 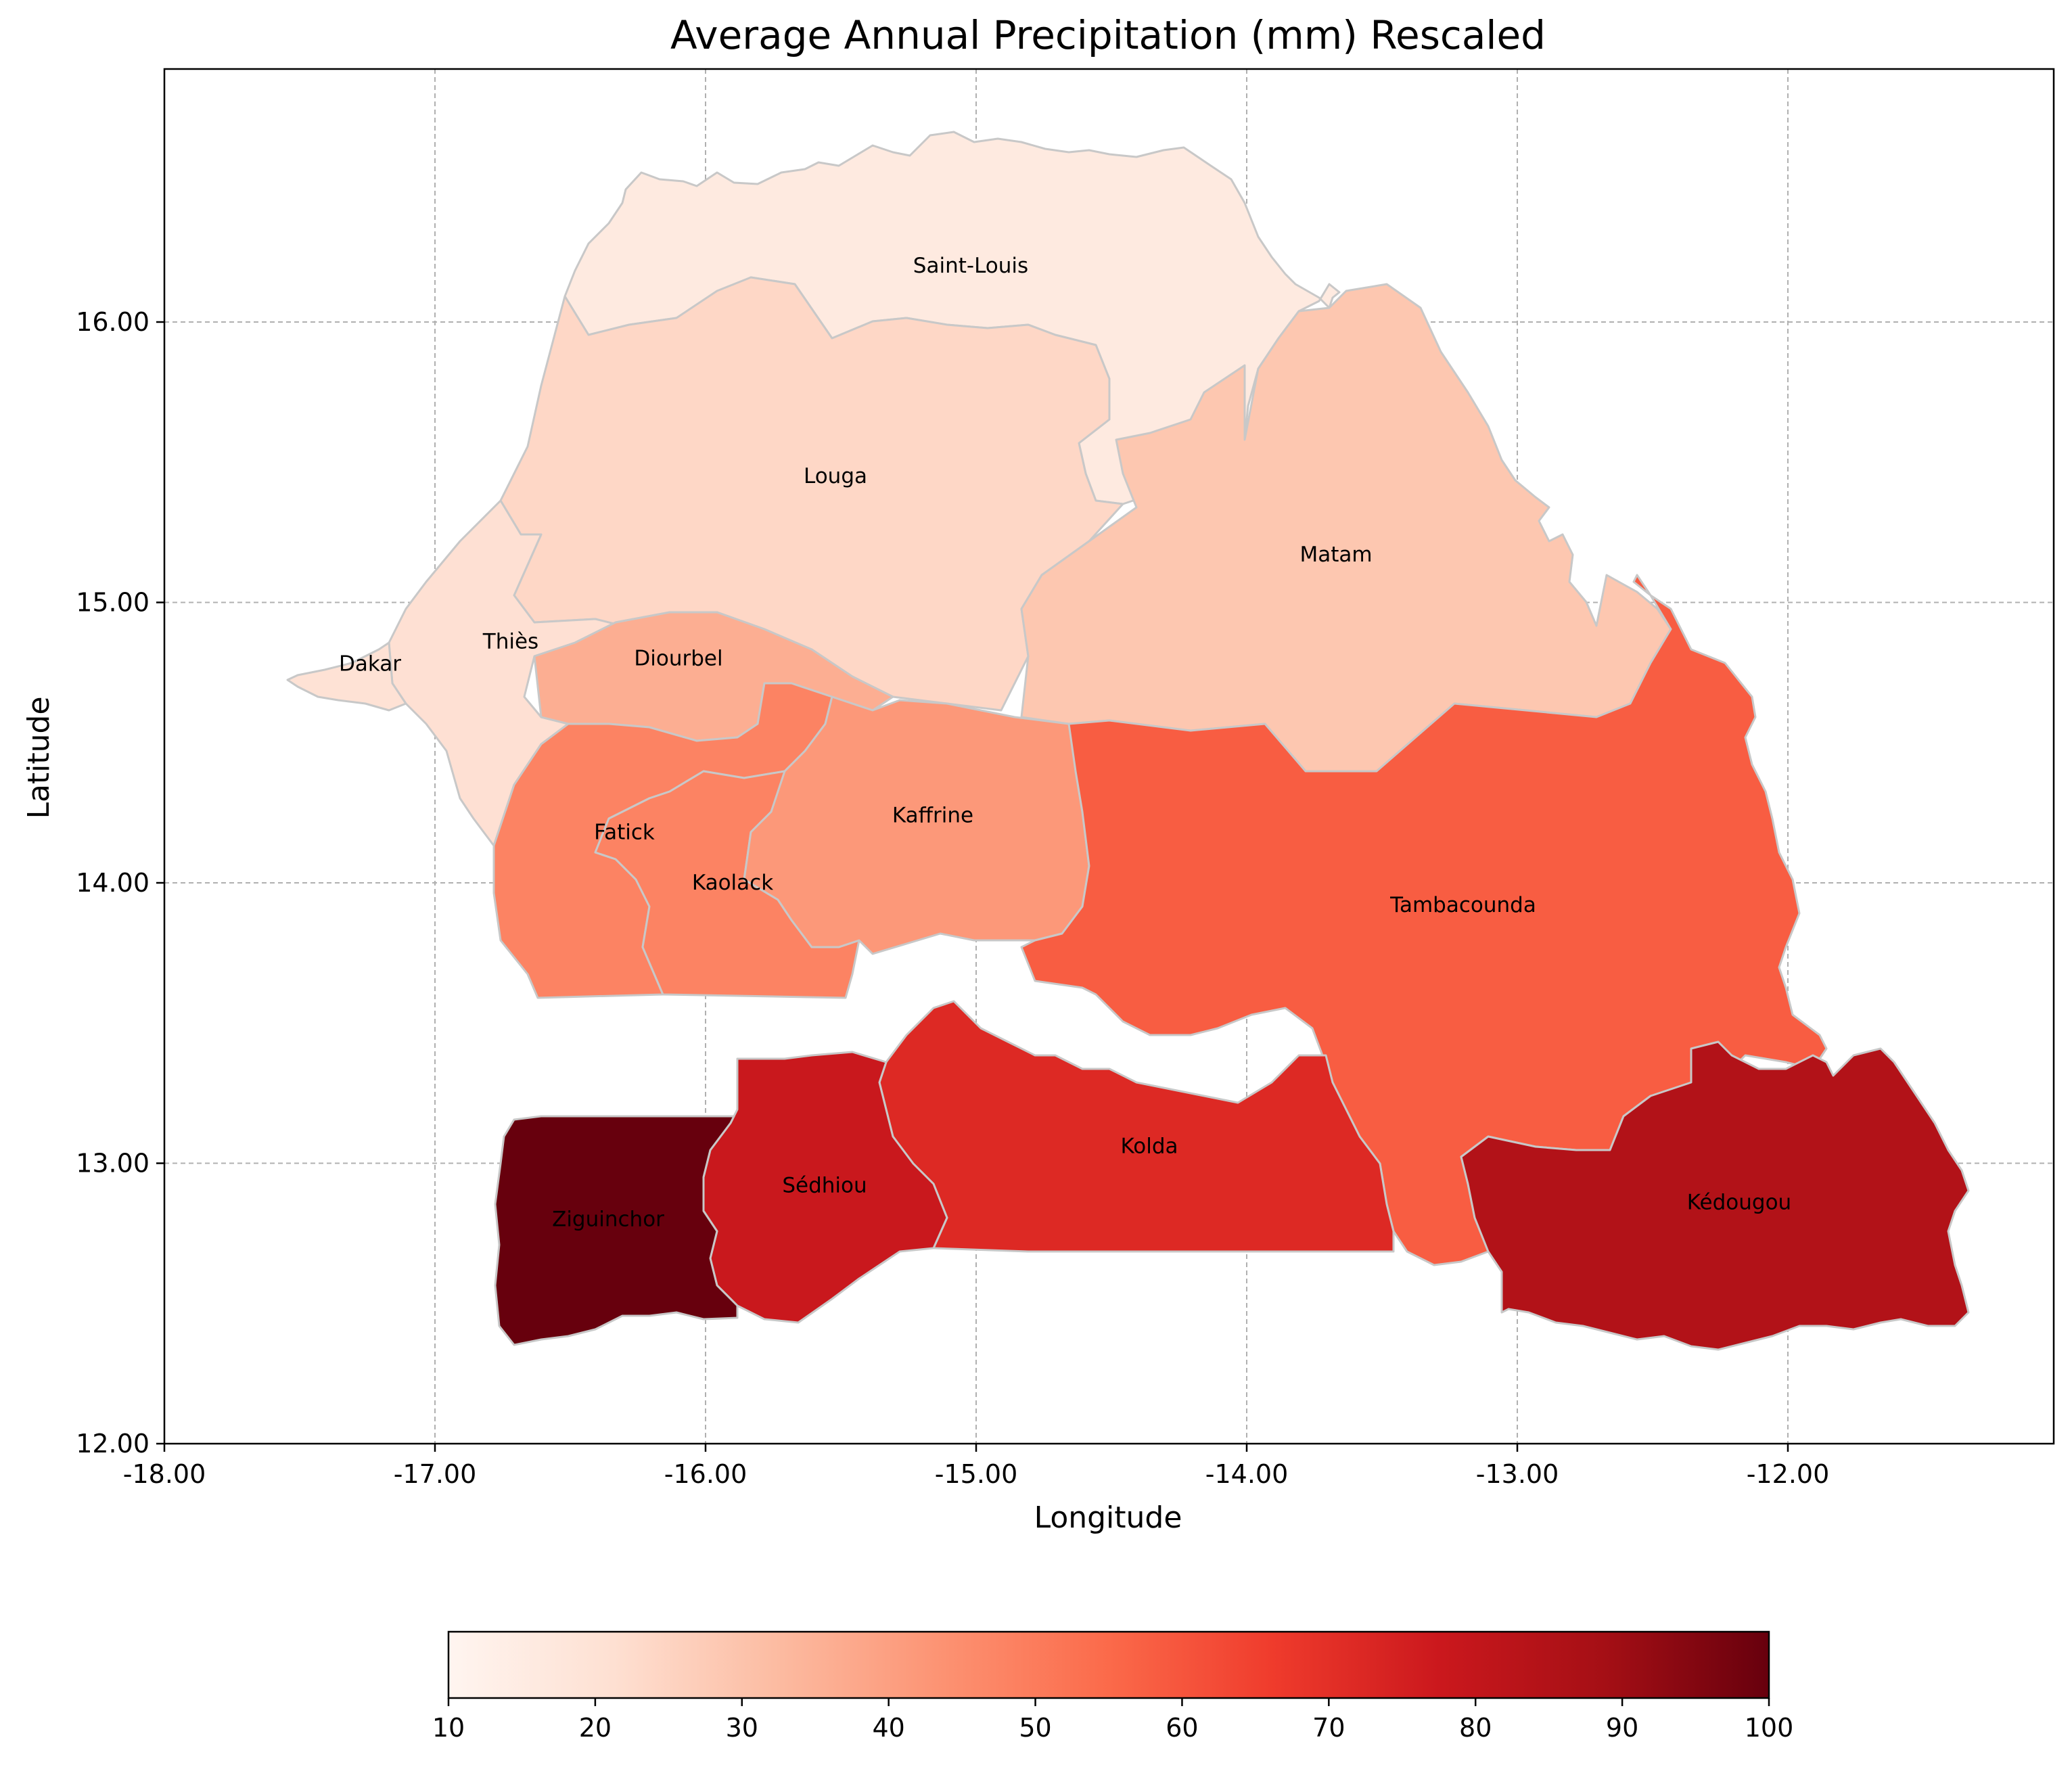 I want to click on region-dakar, so click(x=346, y=677).